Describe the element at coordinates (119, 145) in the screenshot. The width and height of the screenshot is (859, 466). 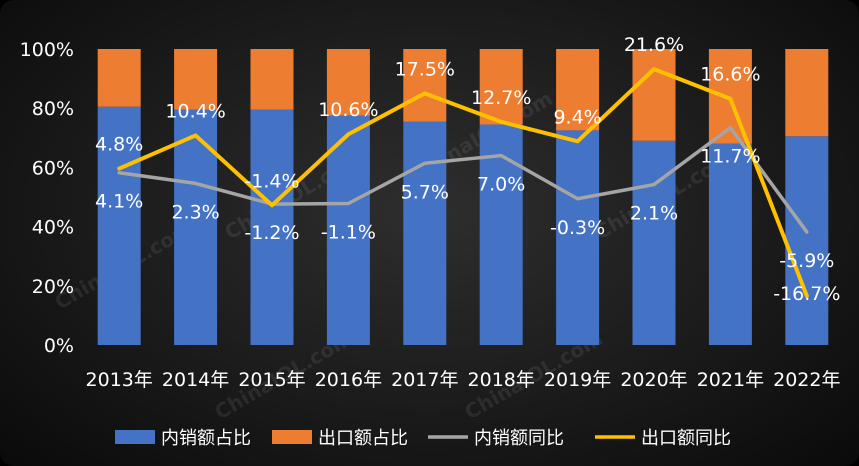
I see `data-label-export-yoy: 4.8%` at that location.